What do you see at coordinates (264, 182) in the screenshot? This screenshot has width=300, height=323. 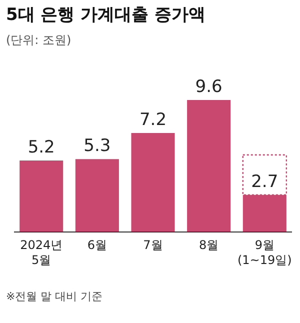 I see `data-label: 2.7` at bounding box center [264, 182].